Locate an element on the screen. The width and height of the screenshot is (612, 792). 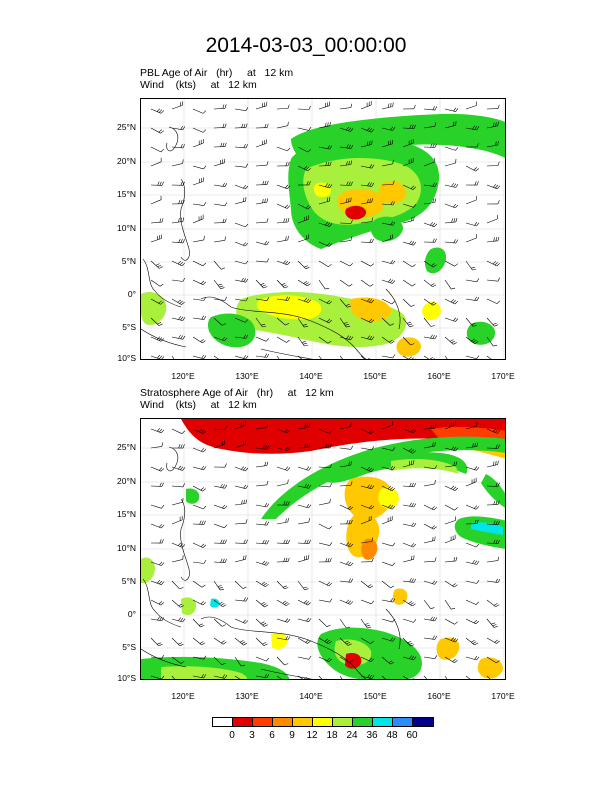
panel2-lat-label: 25°N is located at coordinates (126, 447).